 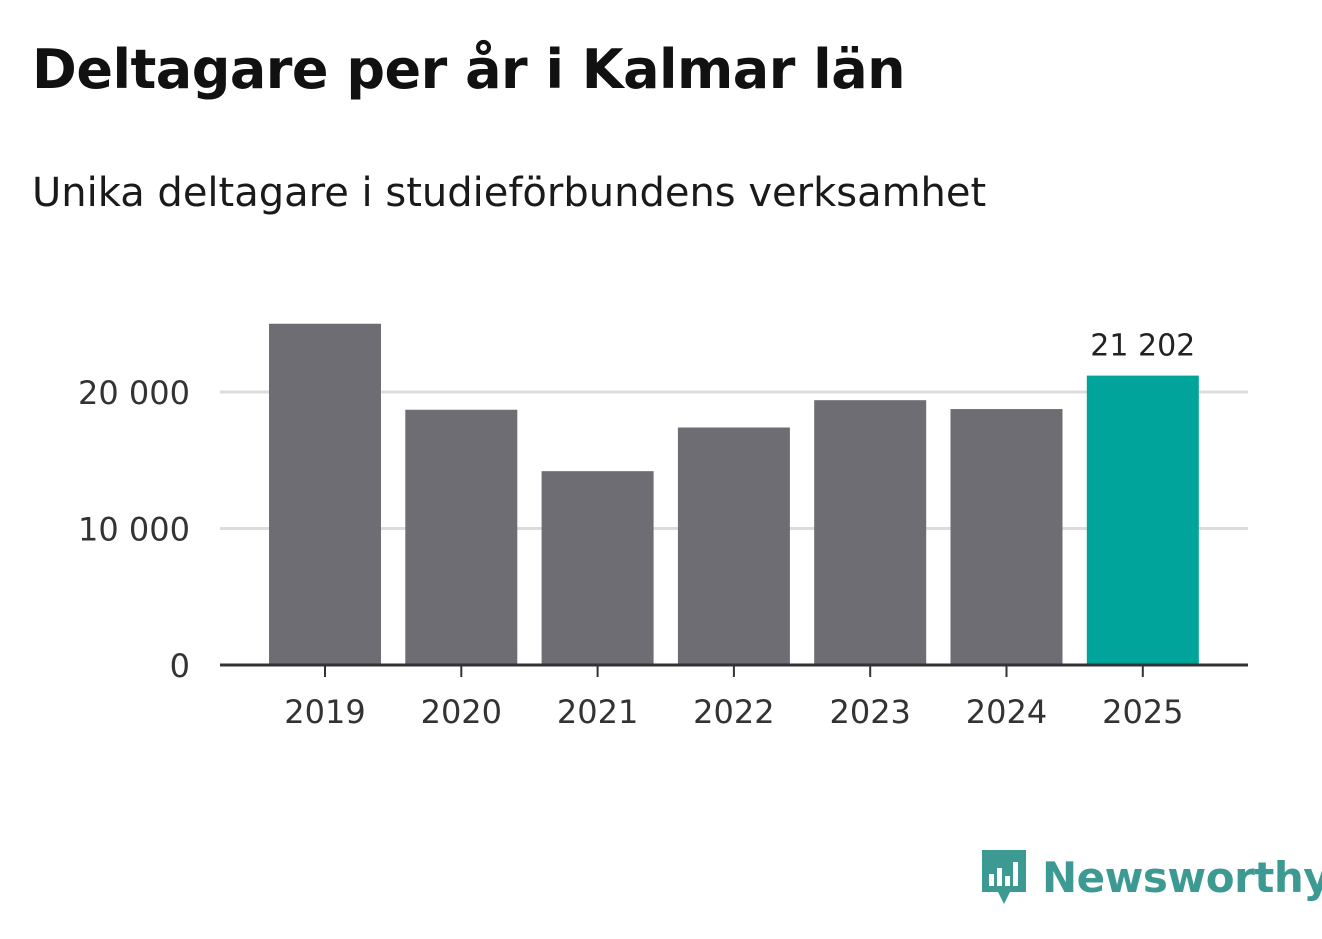 What do you see at coordinates (1006, 537) in the screenshot?
I see `bar-2024` at bounding box center [1006, 537].